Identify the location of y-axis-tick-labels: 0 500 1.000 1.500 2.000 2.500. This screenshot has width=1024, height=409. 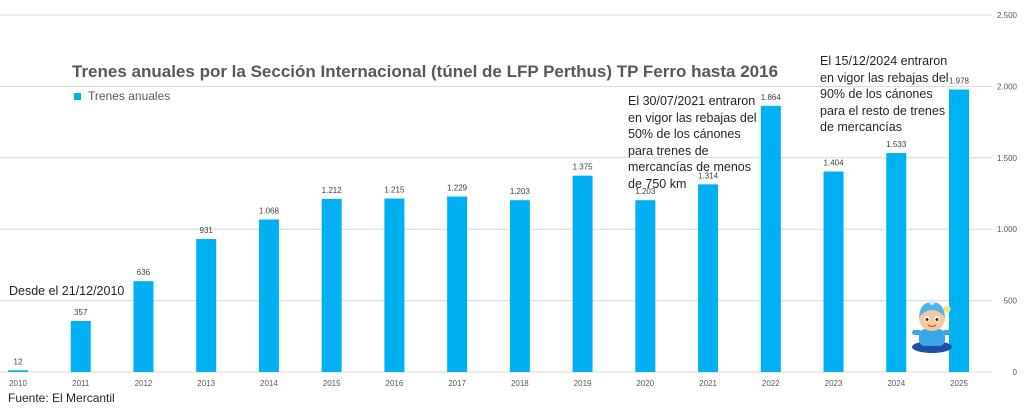
(1007, 194).